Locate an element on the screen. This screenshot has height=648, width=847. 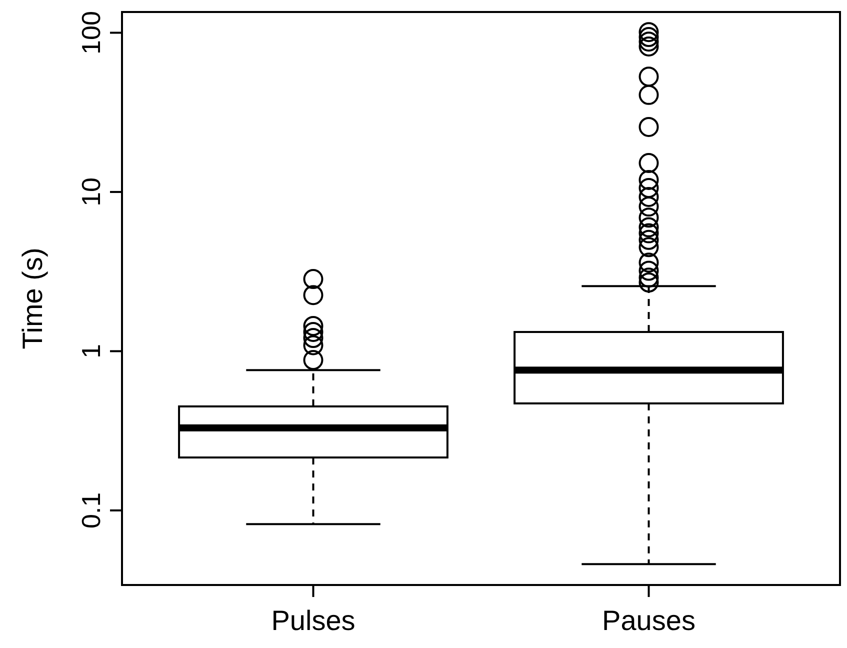
y-tick-label: 100 is located at coordinates (91, 32).